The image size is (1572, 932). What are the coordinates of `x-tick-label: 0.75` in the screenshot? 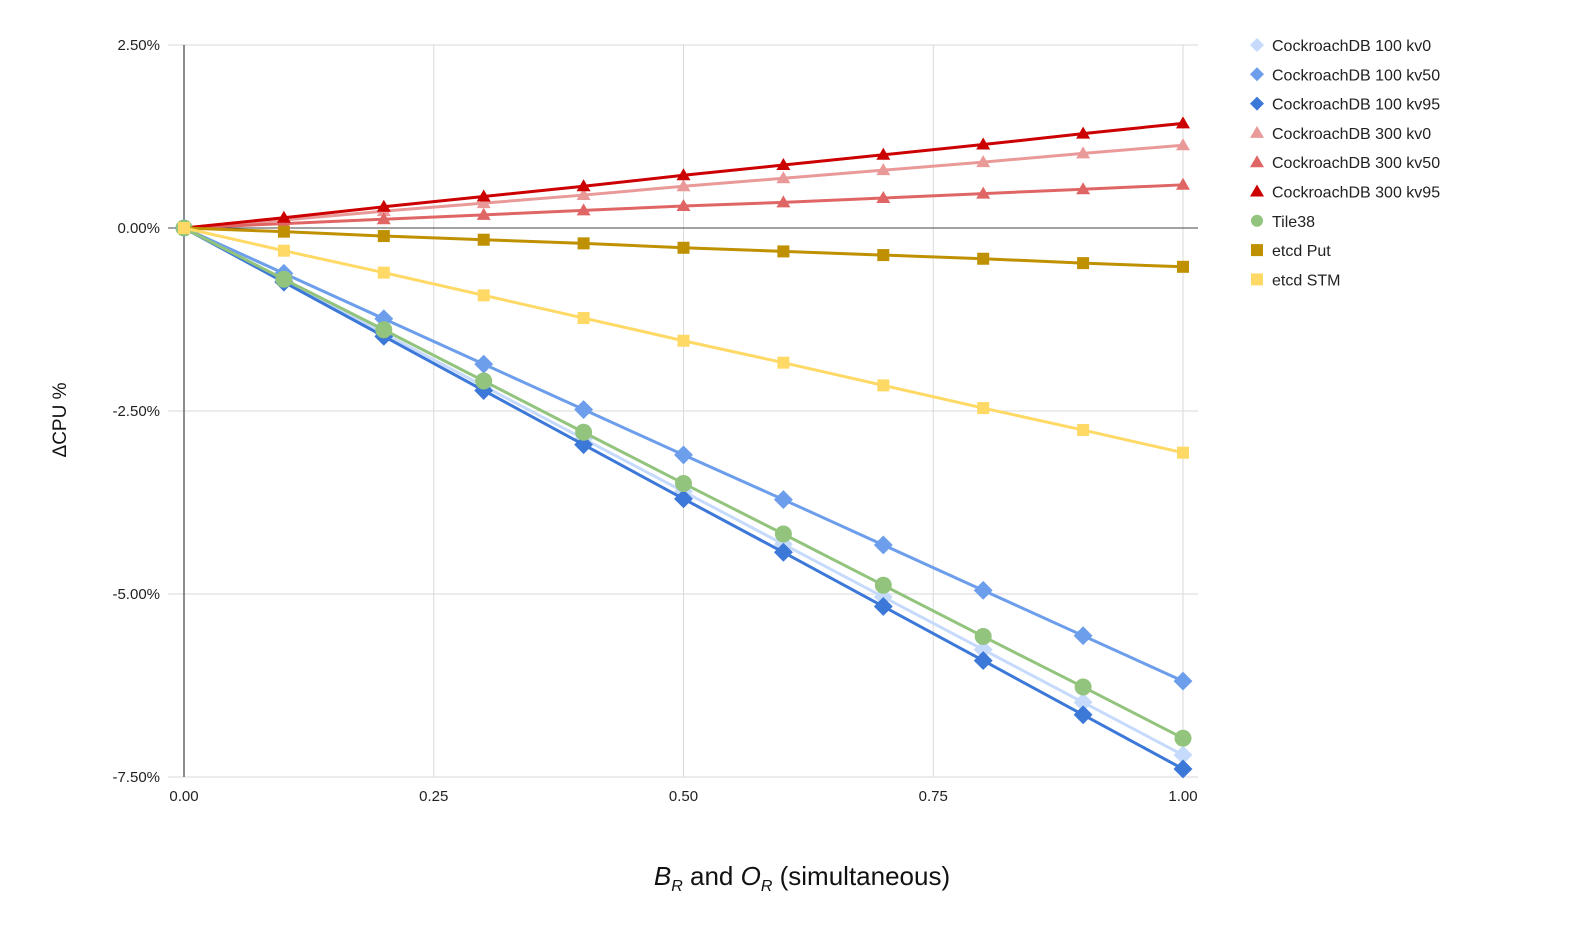 It's located at (933, 796).